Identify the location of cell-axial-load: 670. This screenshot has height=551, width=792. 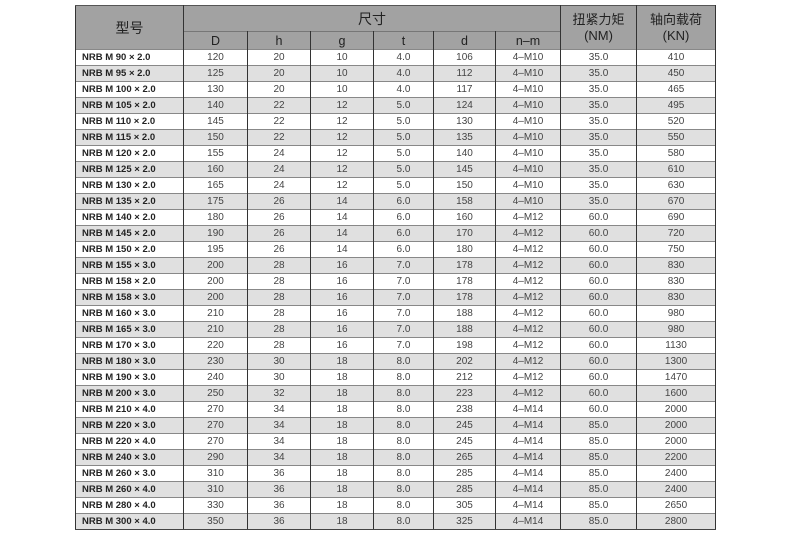
(676, 201).